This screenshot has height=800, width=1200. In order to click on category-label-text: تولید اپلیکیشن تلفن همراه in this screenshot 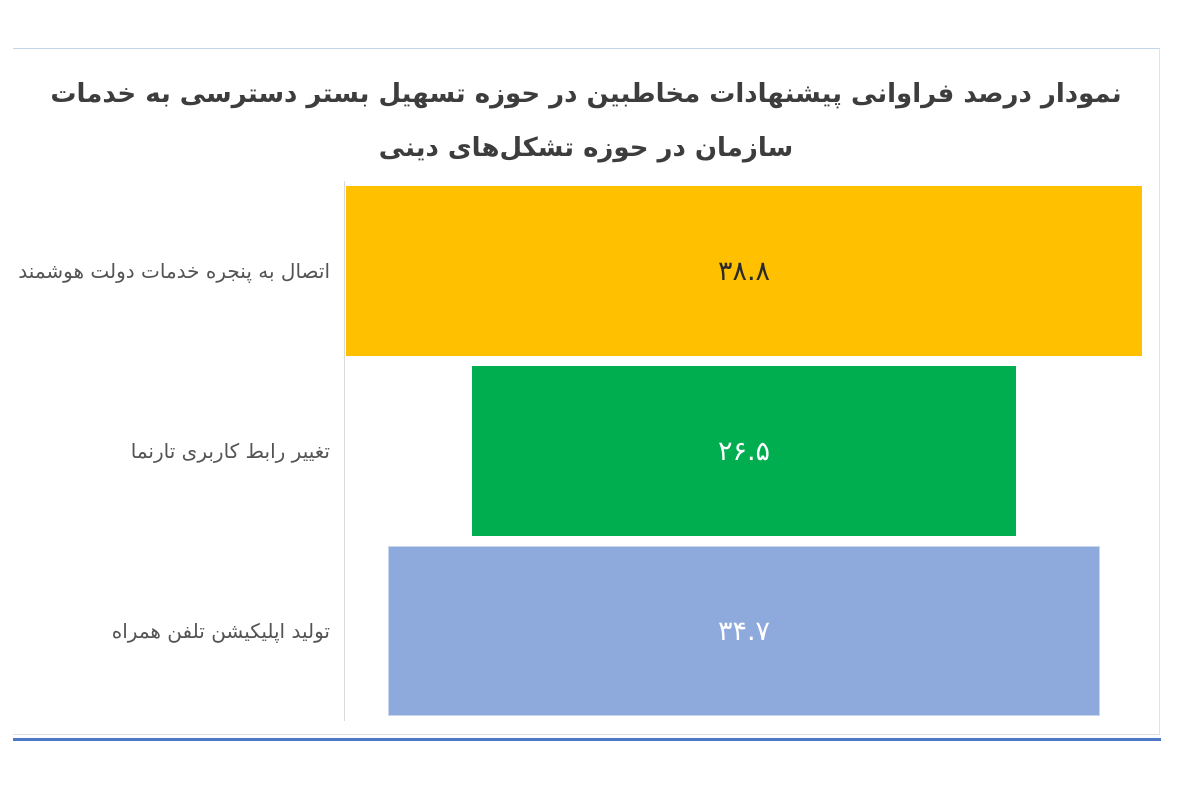, I will do `click(220, 631)`.